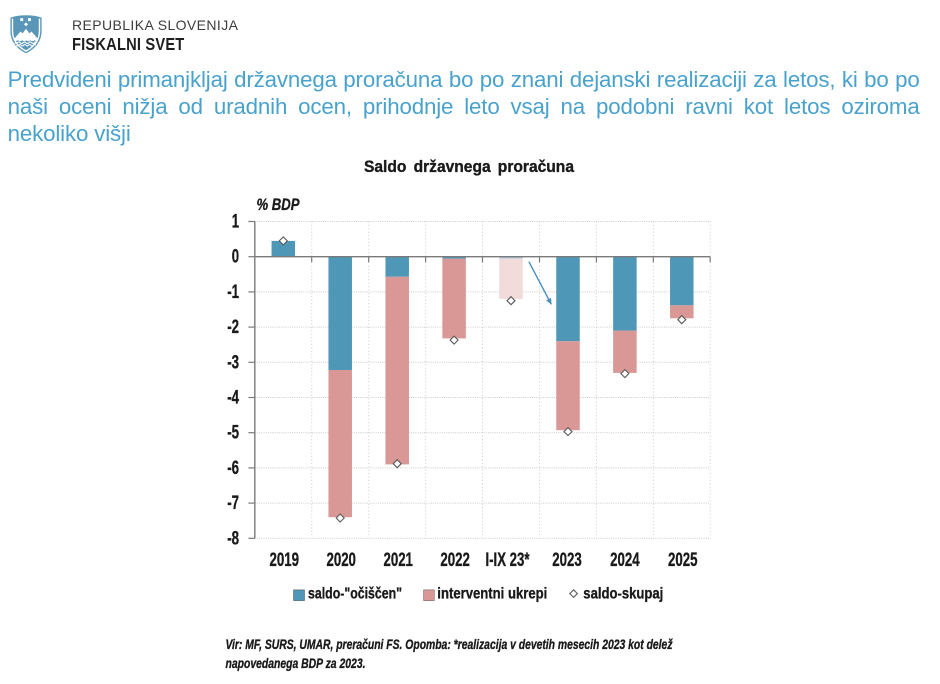  What do you see at coordinates (233, 433) in the screenshot?
I see `svg-text: -5` at bounding box center [233, 433].